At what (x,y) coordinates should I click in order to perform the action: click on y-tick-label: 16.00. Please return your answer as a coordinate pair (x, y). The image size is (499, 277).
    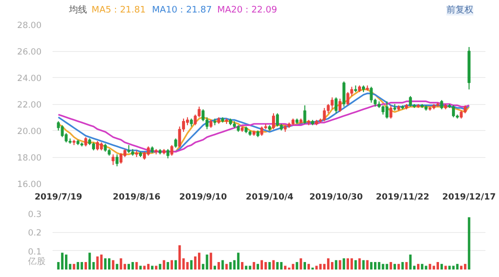
    Looking at the image, I should click on (29, 185).